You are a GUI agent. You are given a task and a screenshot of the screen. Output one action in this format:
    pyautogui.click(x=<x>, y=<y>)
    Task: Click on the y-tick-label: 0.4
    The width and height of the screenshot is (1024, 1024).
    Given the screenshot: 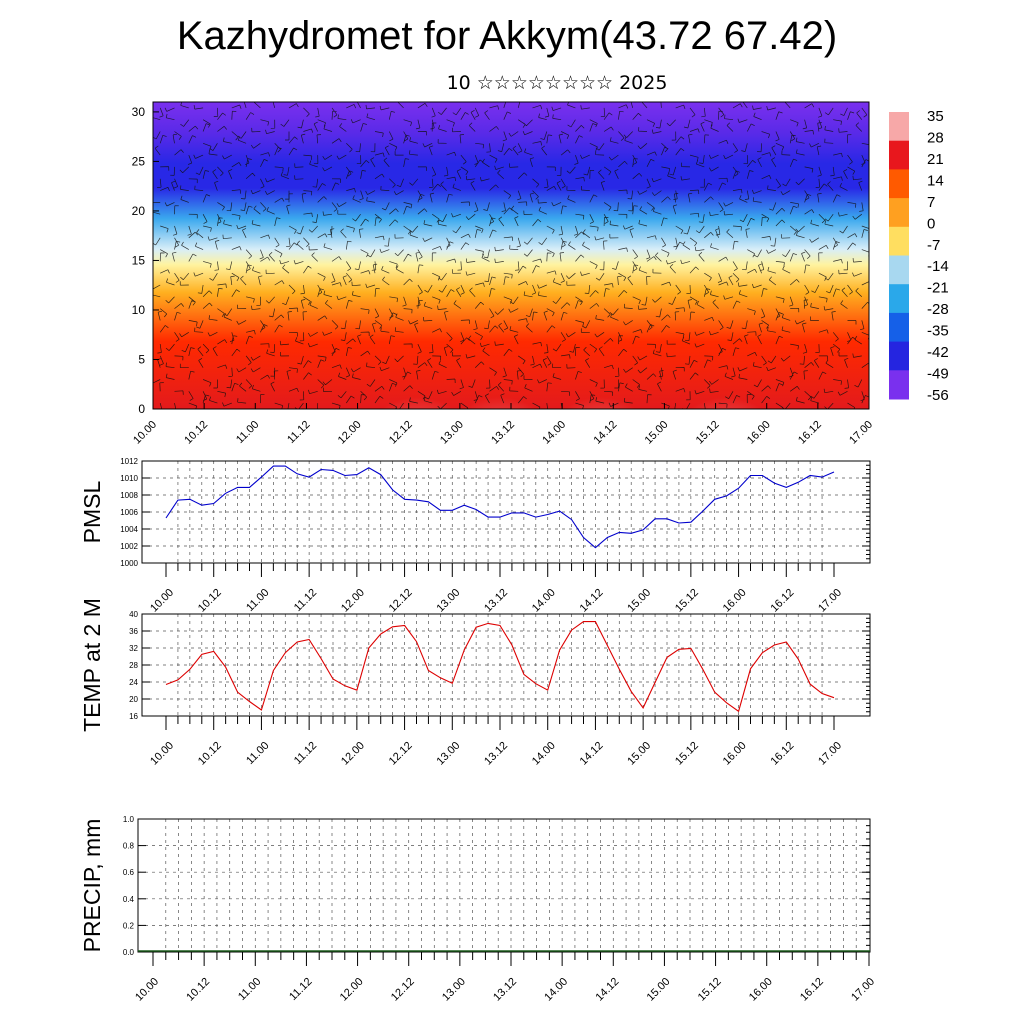 What is the action you would take?
    pyautogui.click(x=129, y=899)
    